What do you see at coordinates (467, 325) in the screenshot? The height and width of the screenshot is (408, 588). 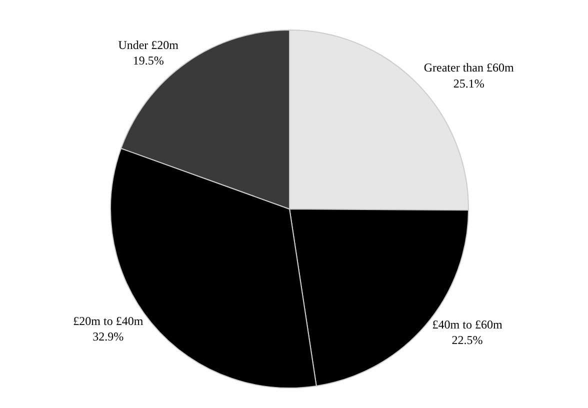 I see `slice-label: £40m to £60m` at bounding box center [467, 325].